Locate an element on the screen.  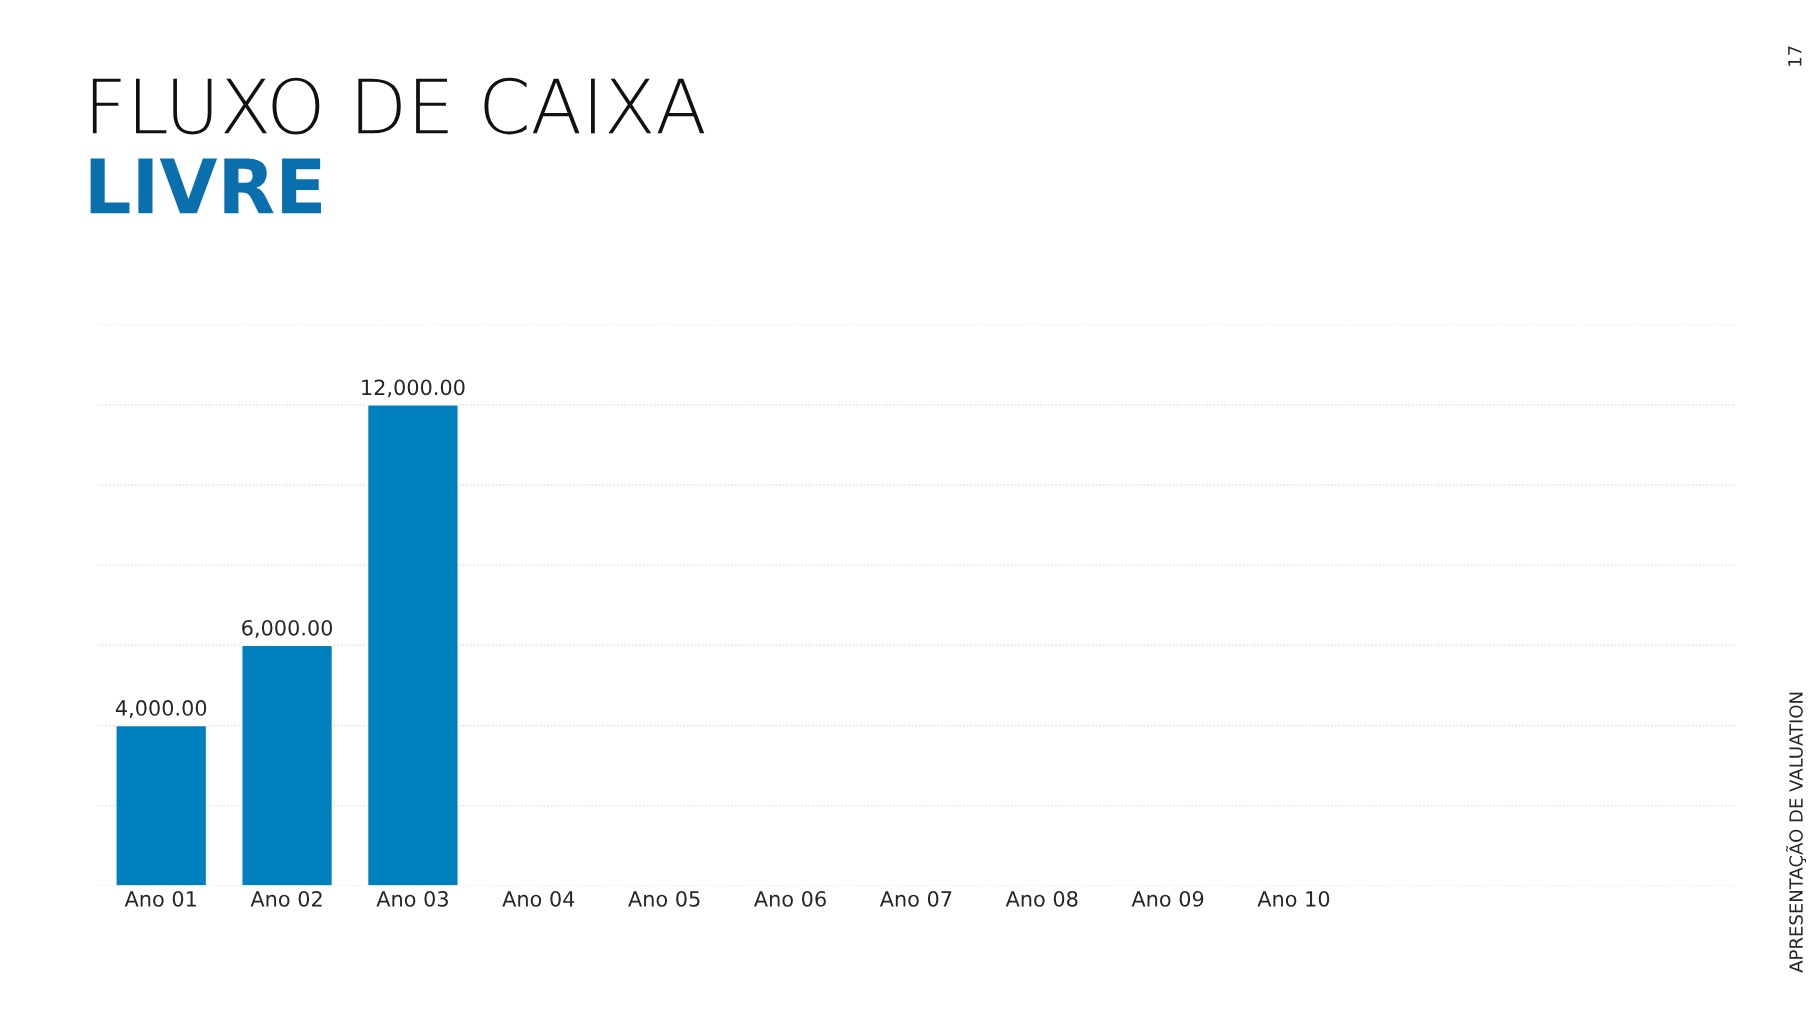
data-label: 12,000.00 is located at coordinates (413, 388).